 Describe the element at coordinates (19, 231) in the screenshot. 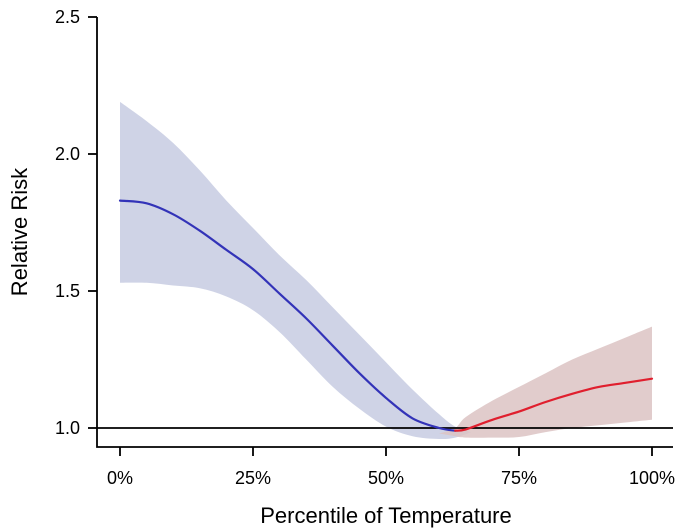

I see `y-axis-label: Relative Risk` at that location.